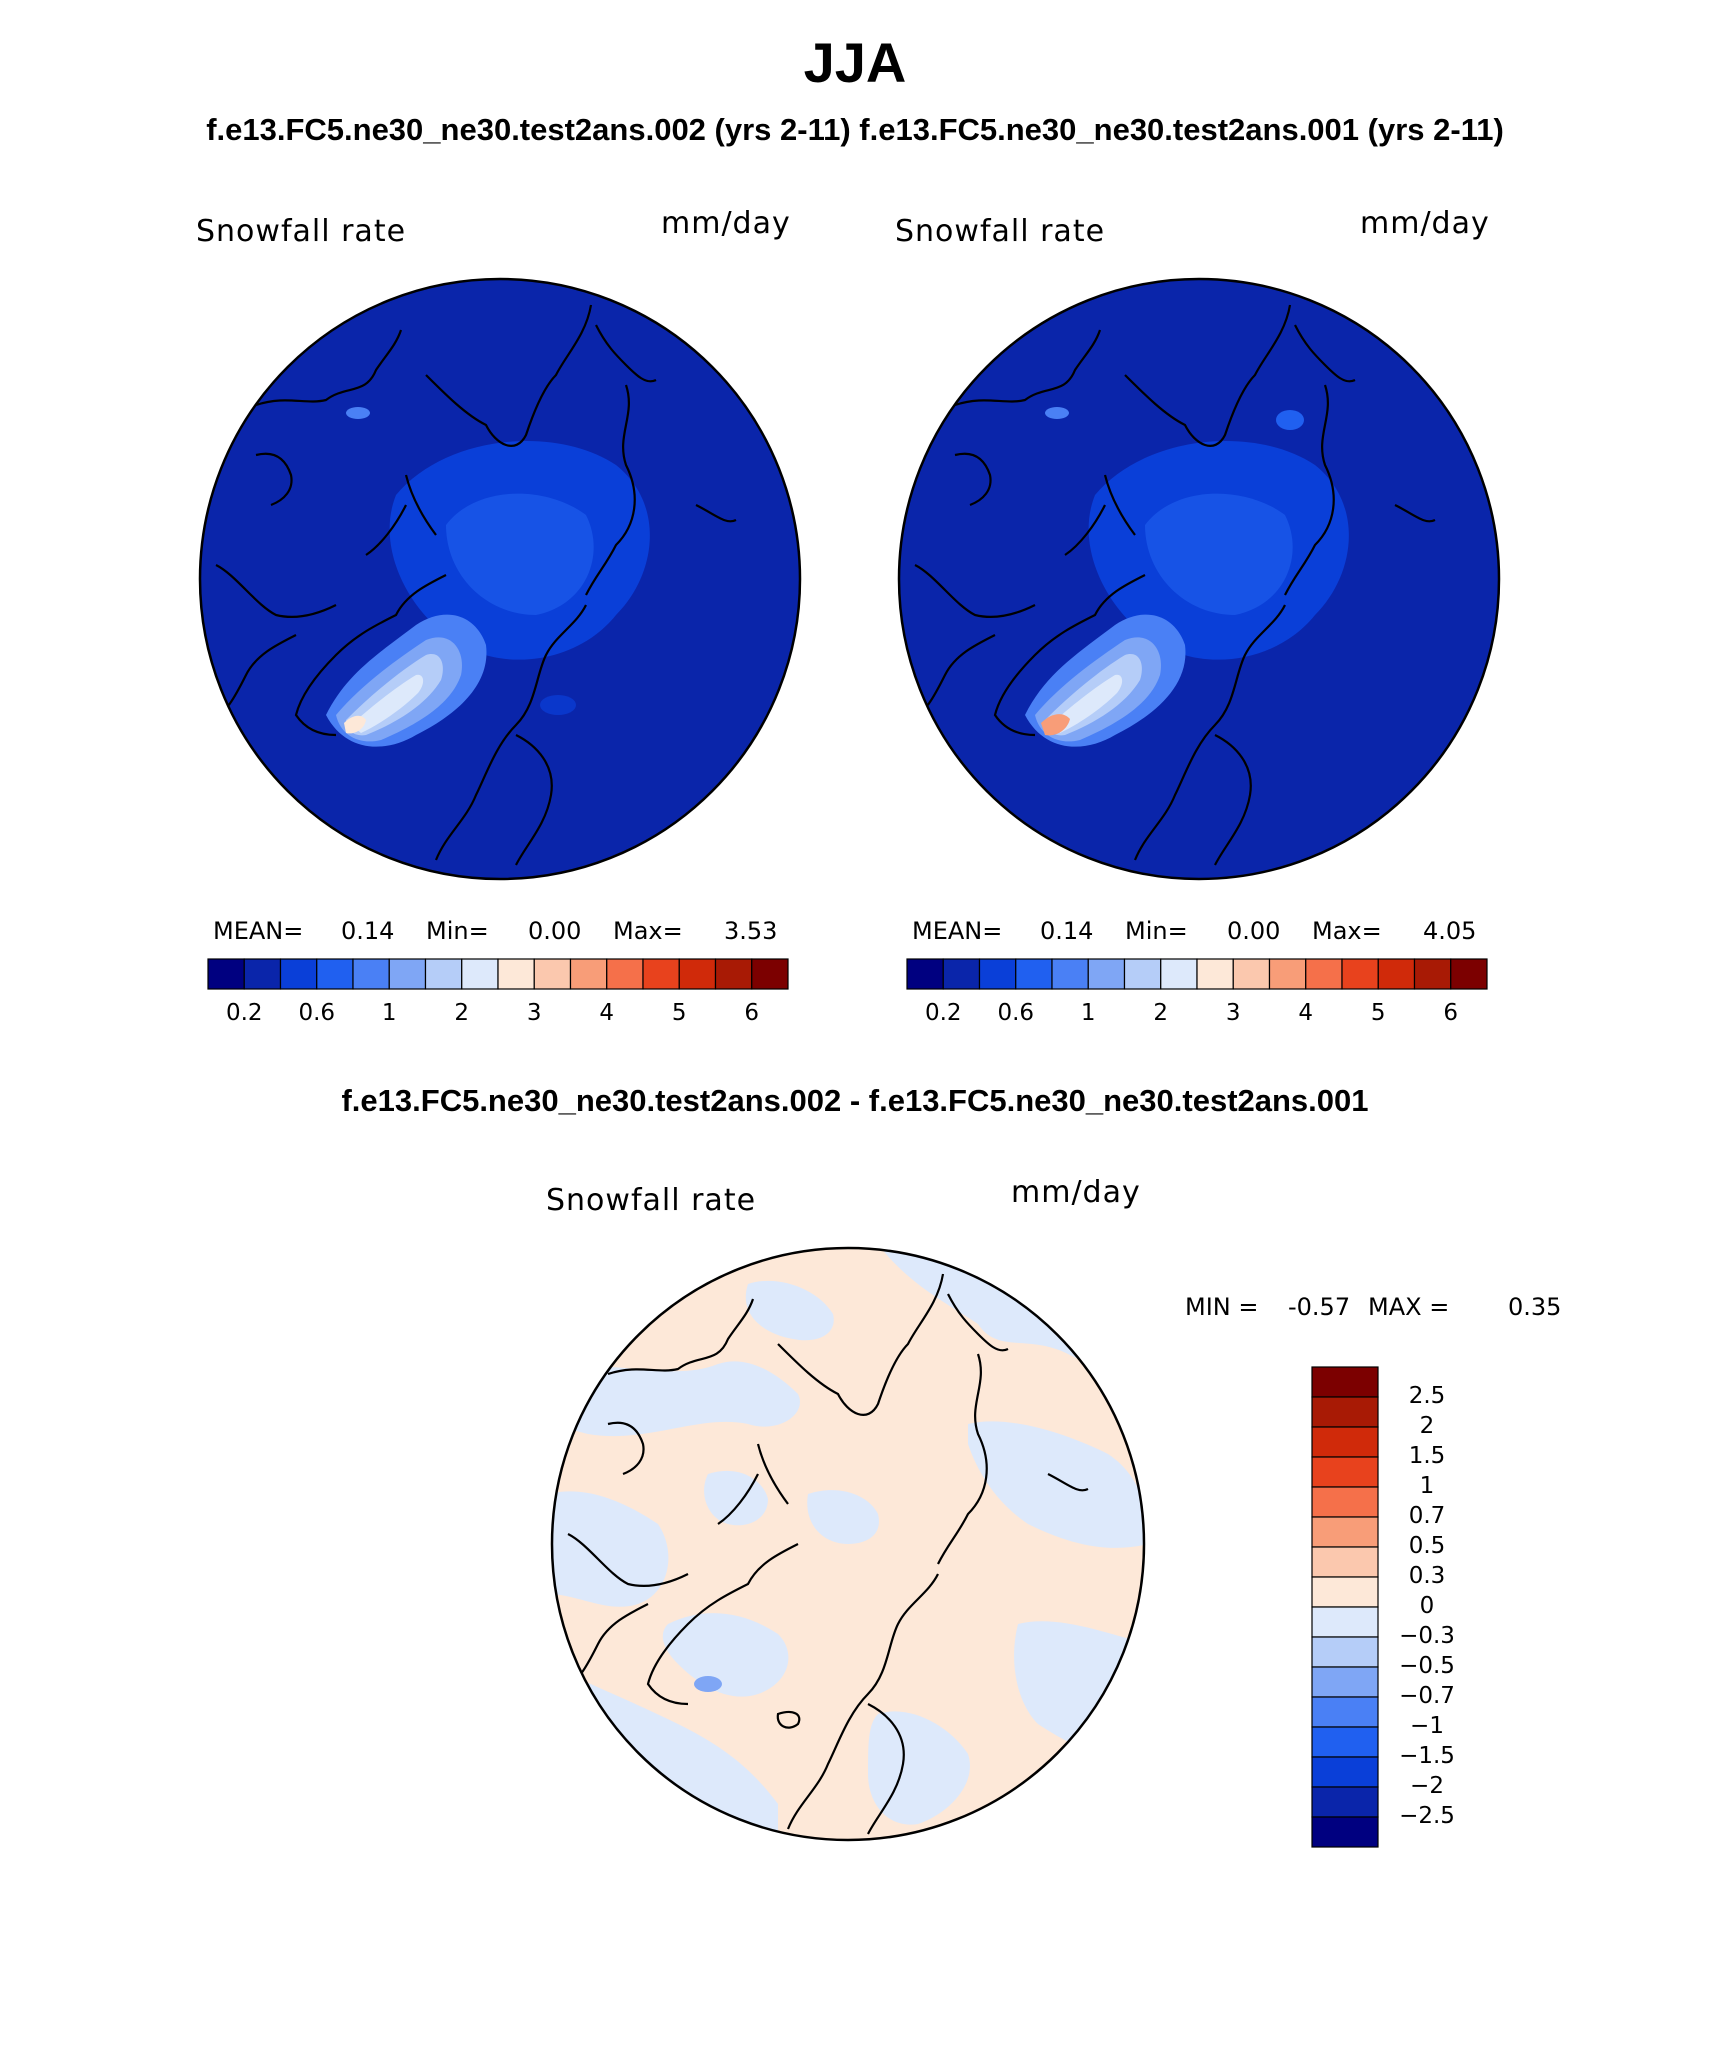  What do you see at coordinates (301, 231) in the screenshot?
I see `panel1-variable-label: Snowfall rate` at bounding box center [301, 231].